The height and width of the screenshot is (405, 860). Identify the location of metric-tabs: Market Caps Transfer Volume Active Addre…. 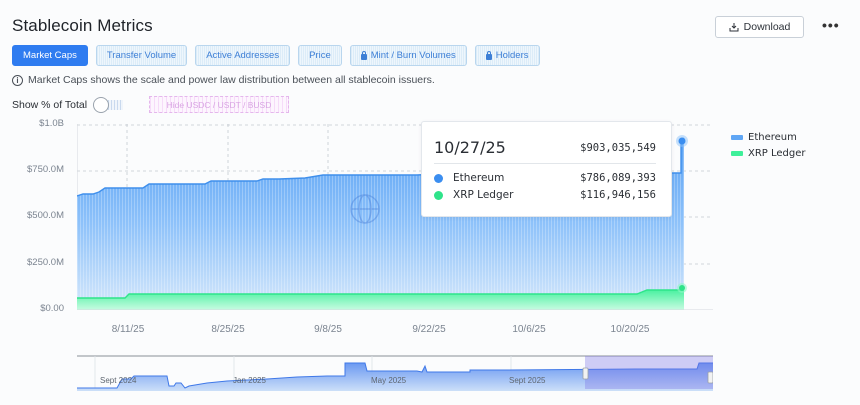
(276, 55).